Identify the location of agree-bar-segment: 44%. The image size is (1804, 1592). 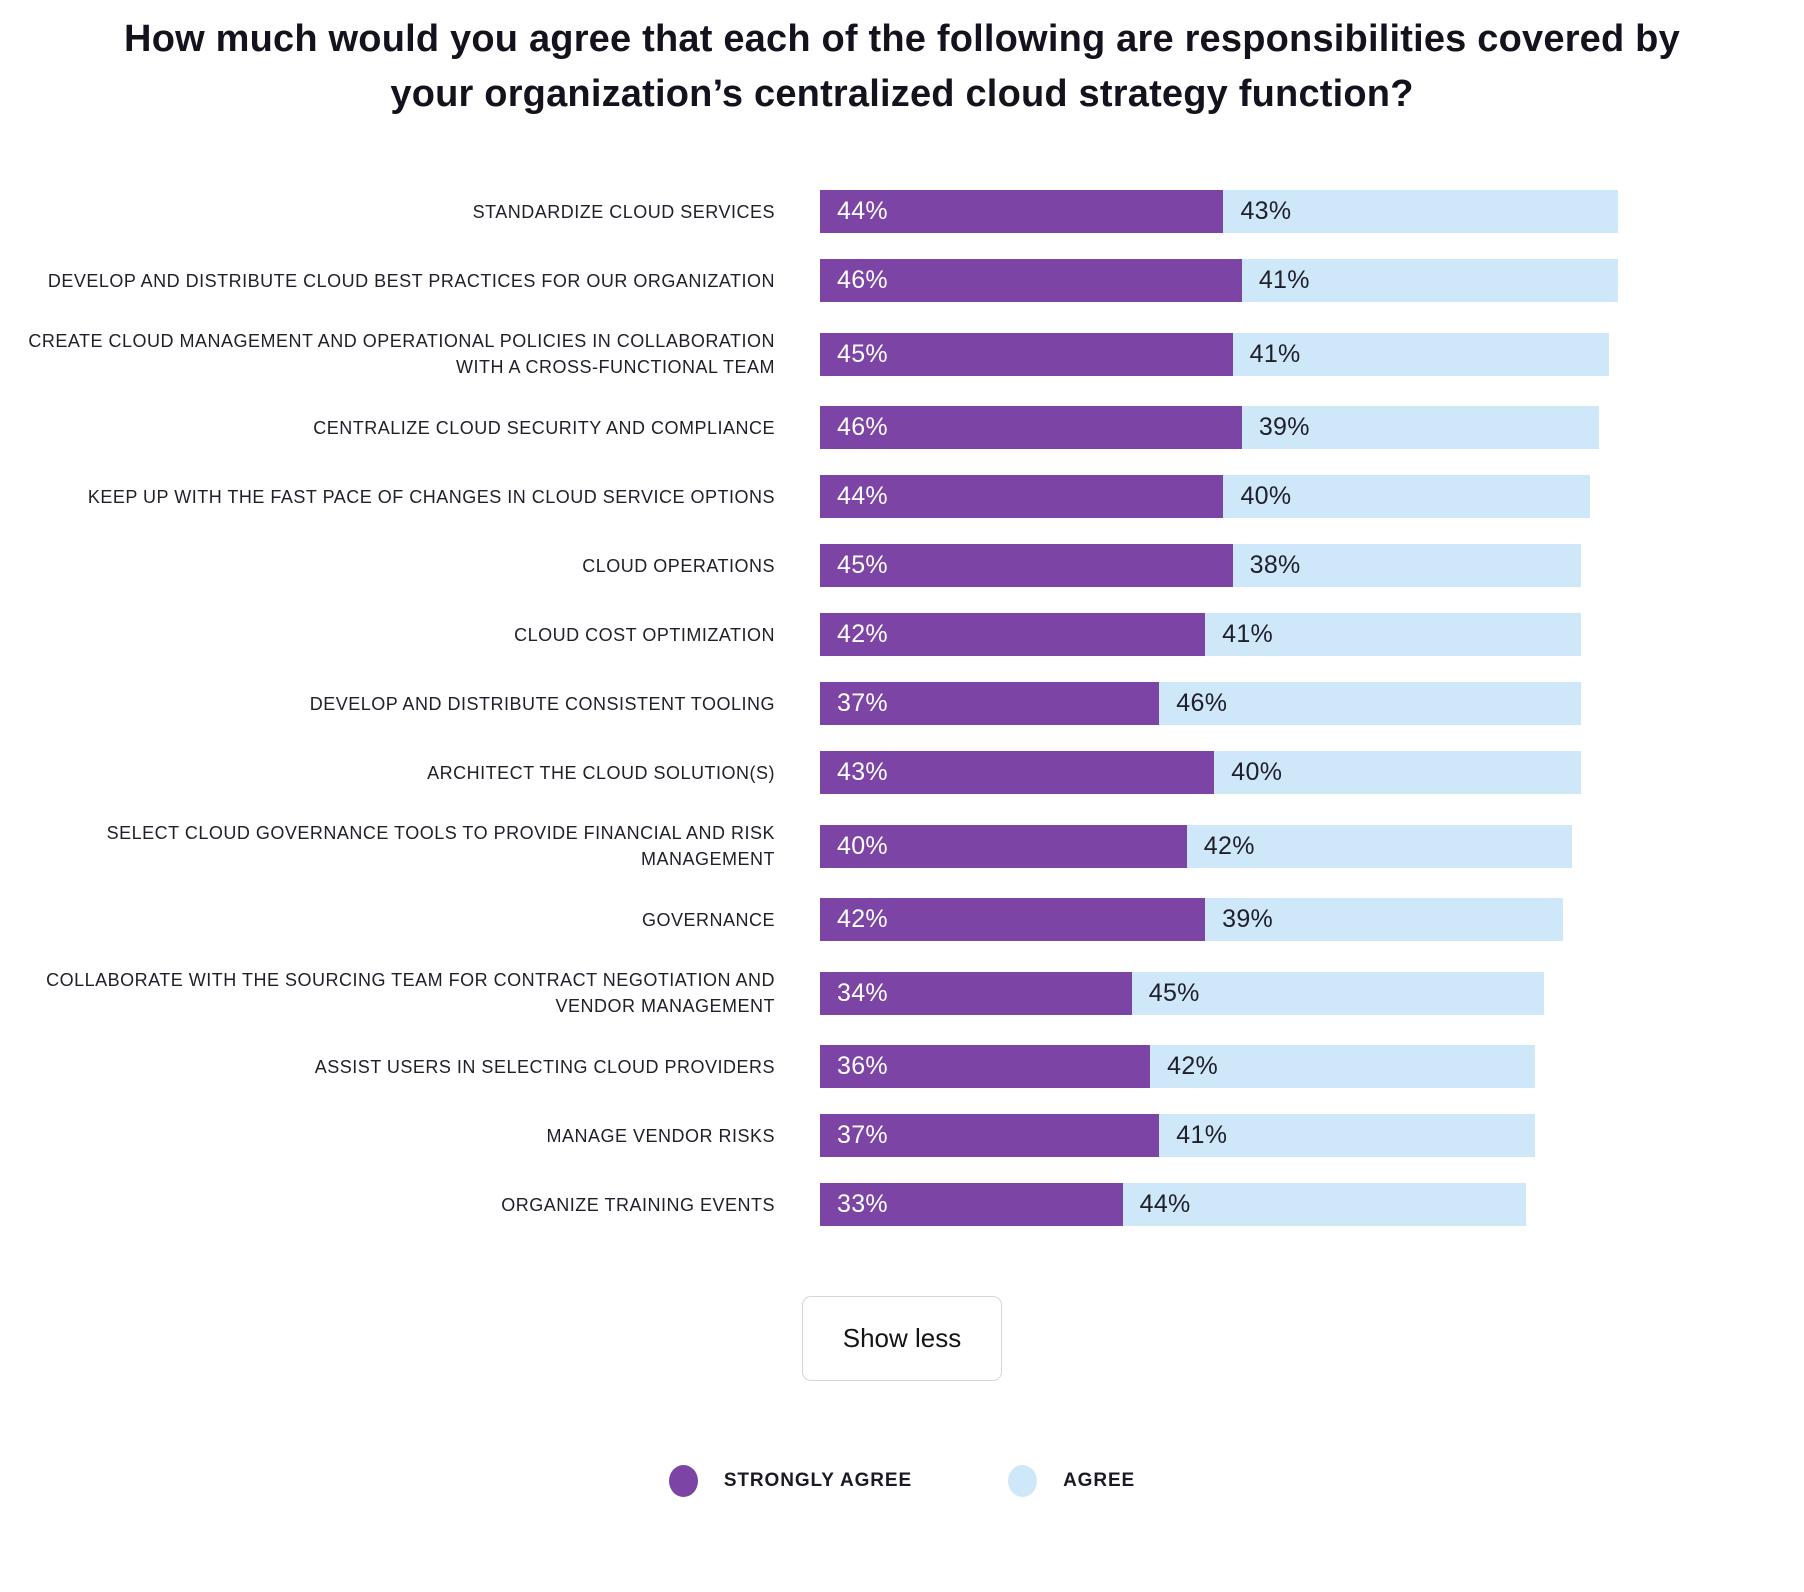
(1324, 1204).